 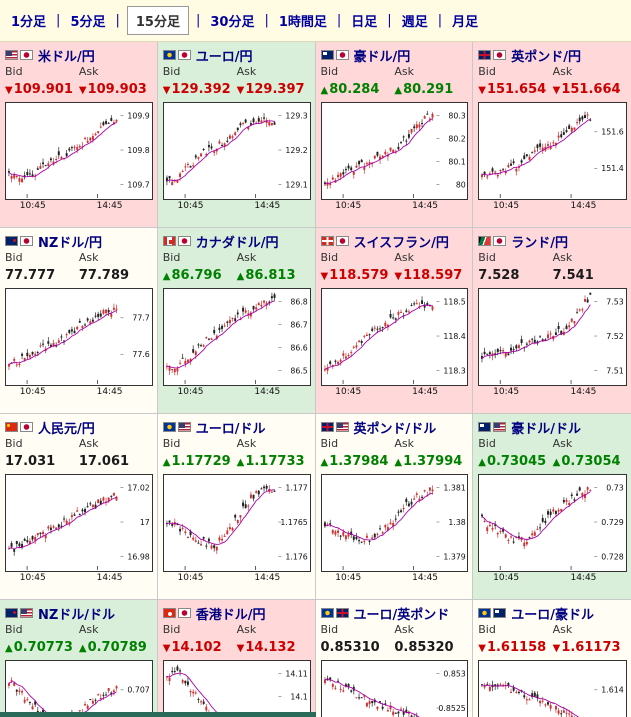 I want to click on price-tick-label: 109.9, so click(x=138, y=115).